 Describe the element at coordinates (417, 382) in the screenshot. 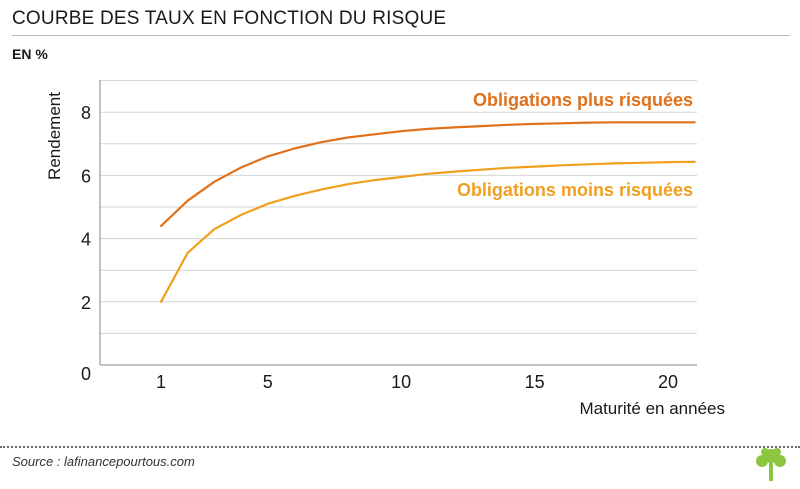

I see `x-tick-labels: 1 5 10 15 20` at that location.